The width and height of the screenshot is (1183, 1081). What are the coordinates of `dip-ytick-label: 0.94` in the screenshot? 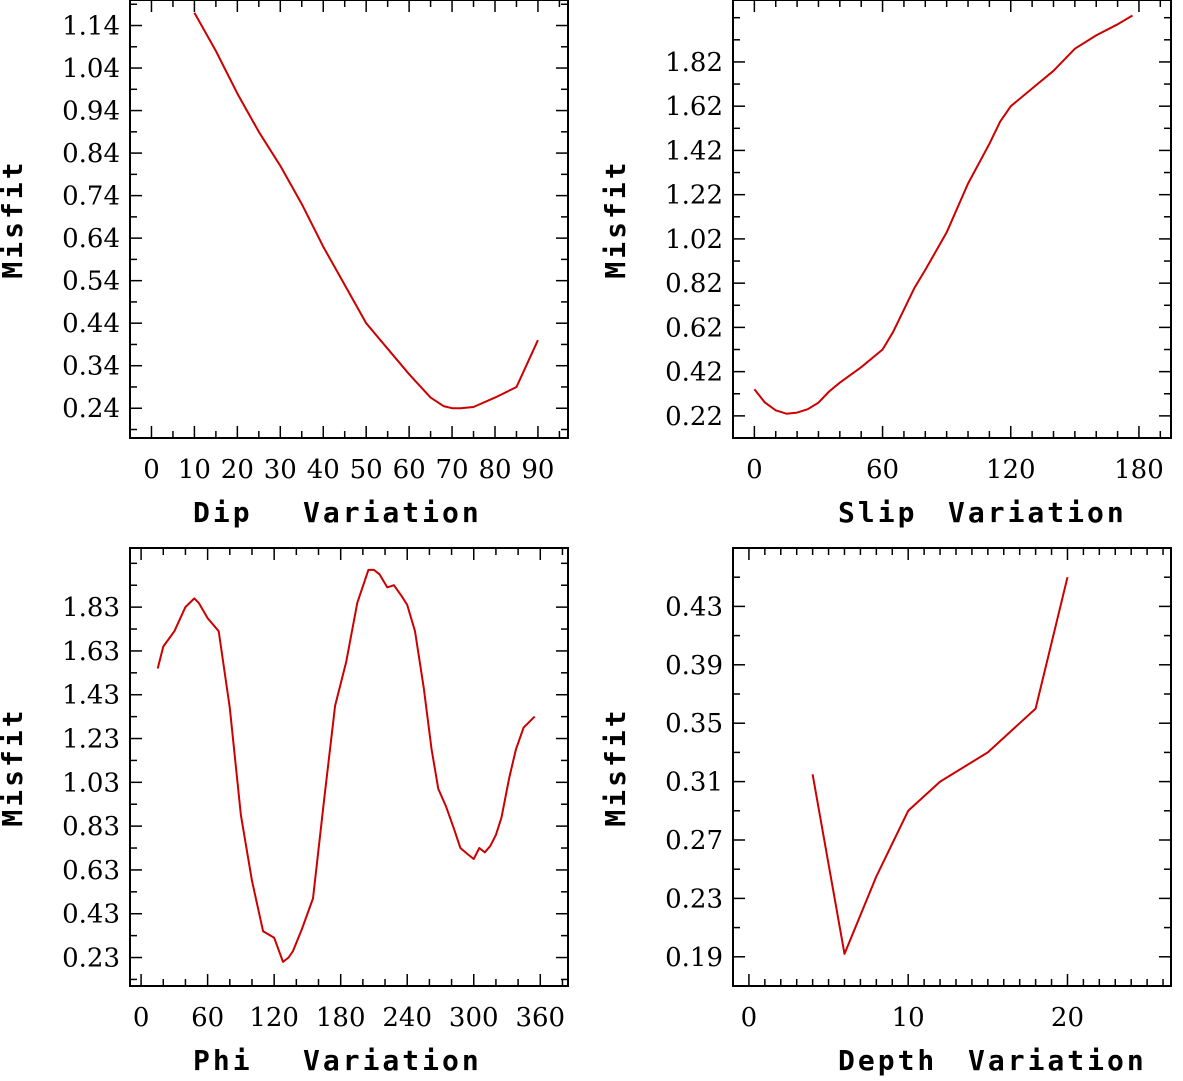 It's located at (91, 112).